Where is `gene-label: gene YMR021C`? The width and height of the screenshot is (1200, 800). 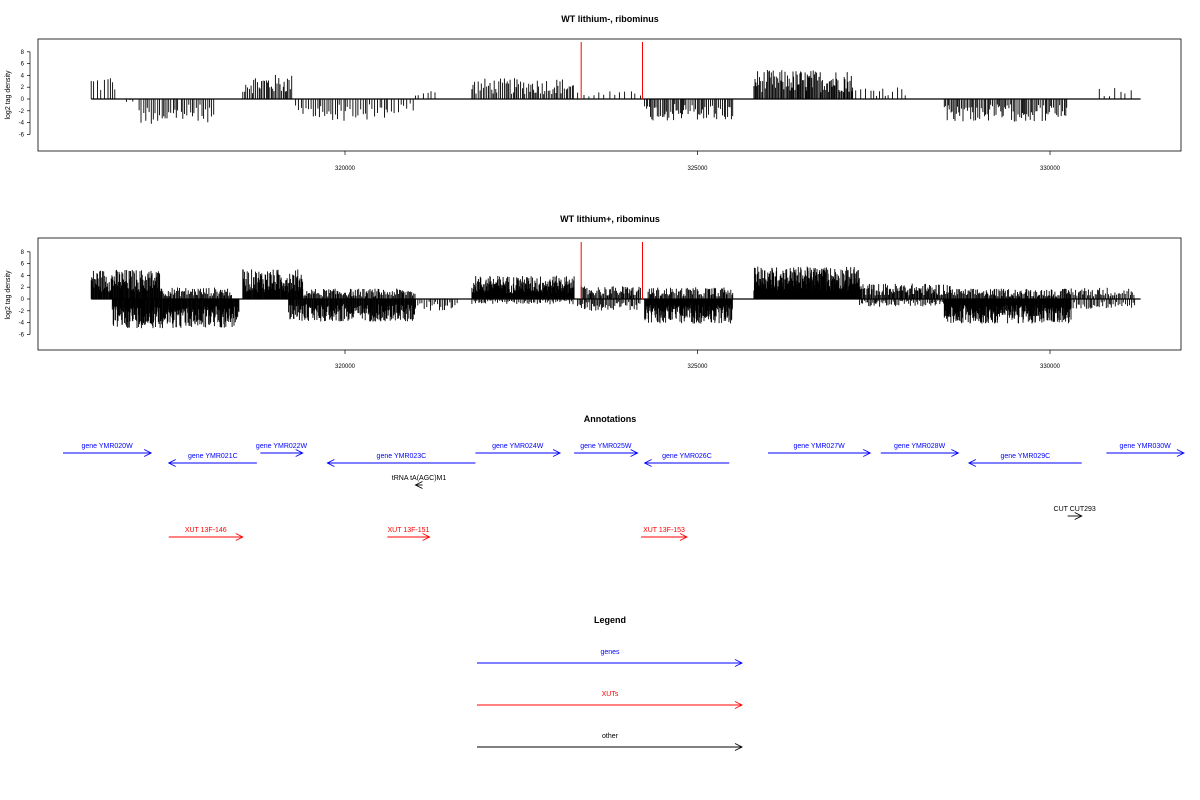
gene-label: gene YMR021C is located at coordinates (213, 456).